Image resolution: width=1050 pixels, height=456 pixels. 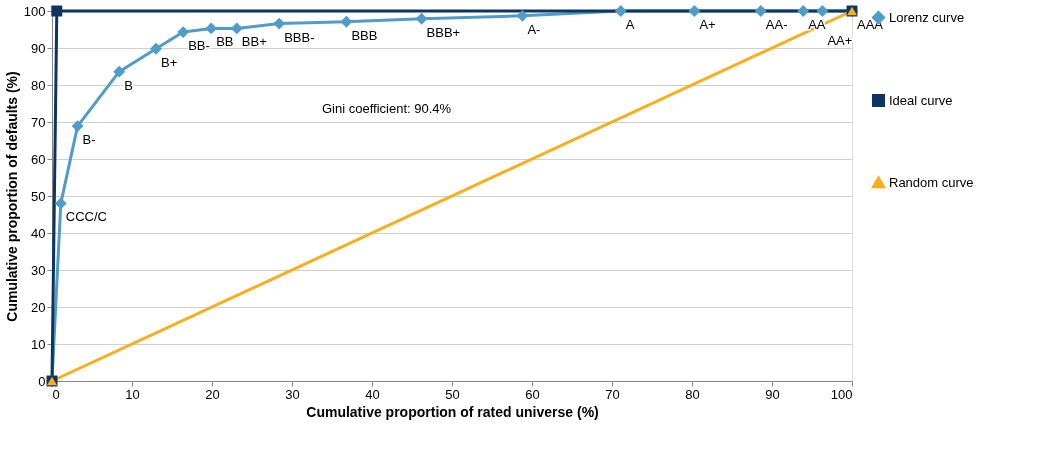 I want to click on annotation: B, so click(x=128, y=85).